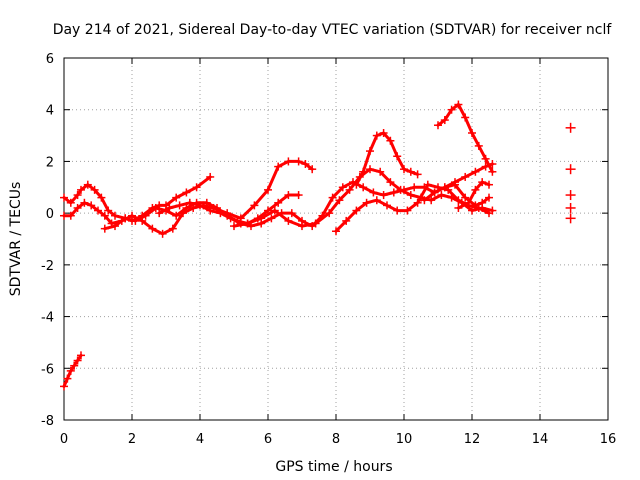  What do you see at coordinates (64, 439) in the screenshot?
I see `x-tick-label: 0` at bounding box center [64, 439].